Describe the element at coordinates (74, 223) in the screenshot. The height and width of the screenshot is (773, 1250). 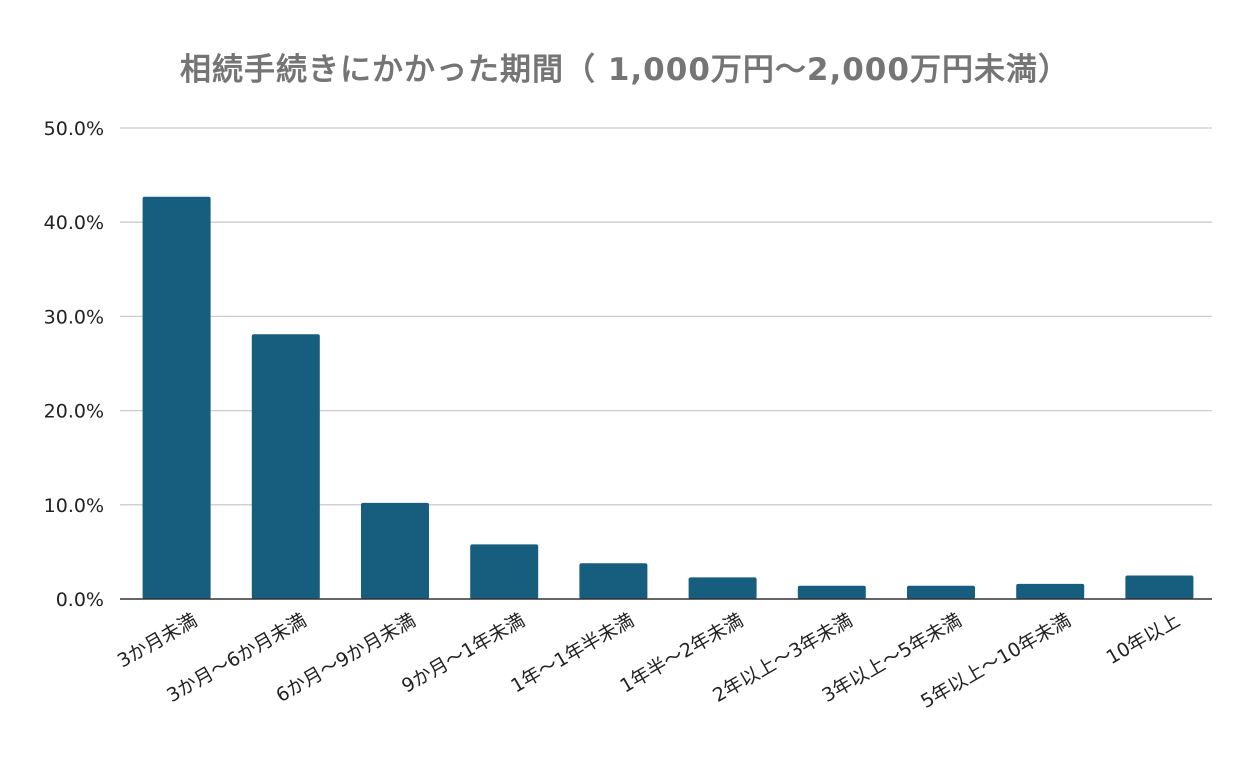
I see `y-tick-label: 40.0%` at that location.